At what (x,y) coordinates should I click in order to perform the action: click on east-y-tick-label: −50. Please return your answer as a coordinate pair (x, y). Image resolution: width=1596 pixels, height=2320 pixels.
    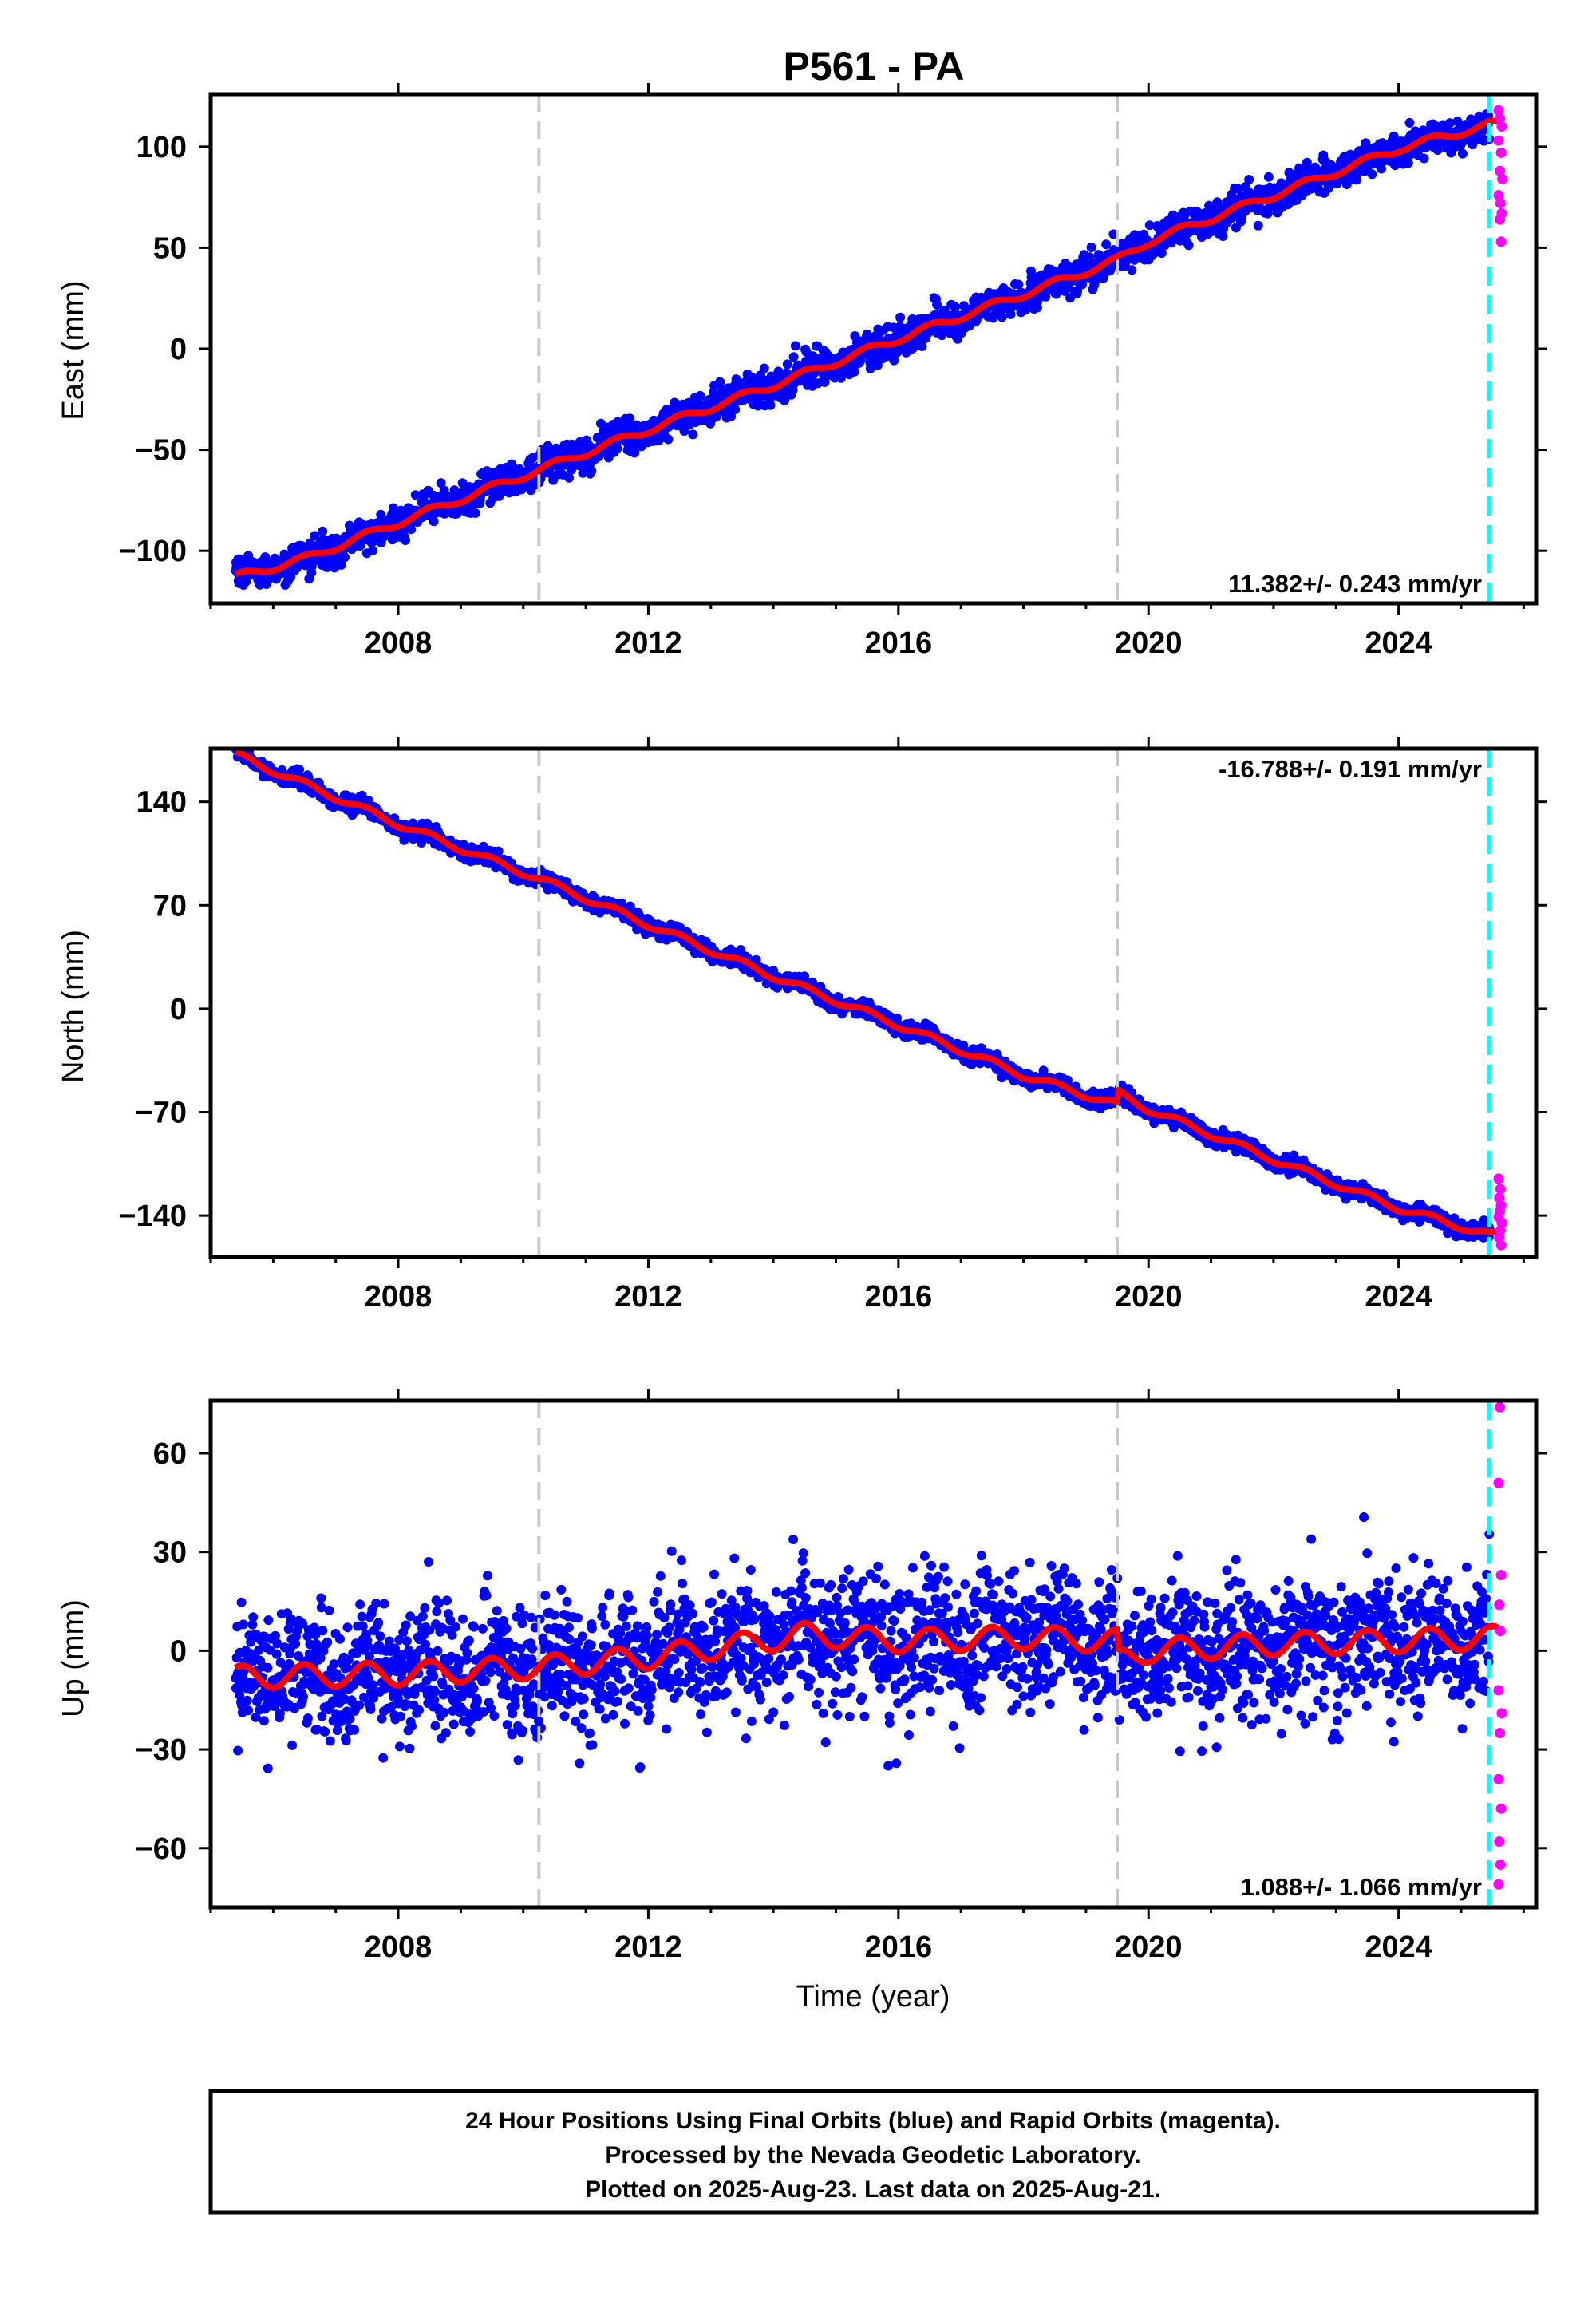
    Looking at the image, I should click on (161, 451).